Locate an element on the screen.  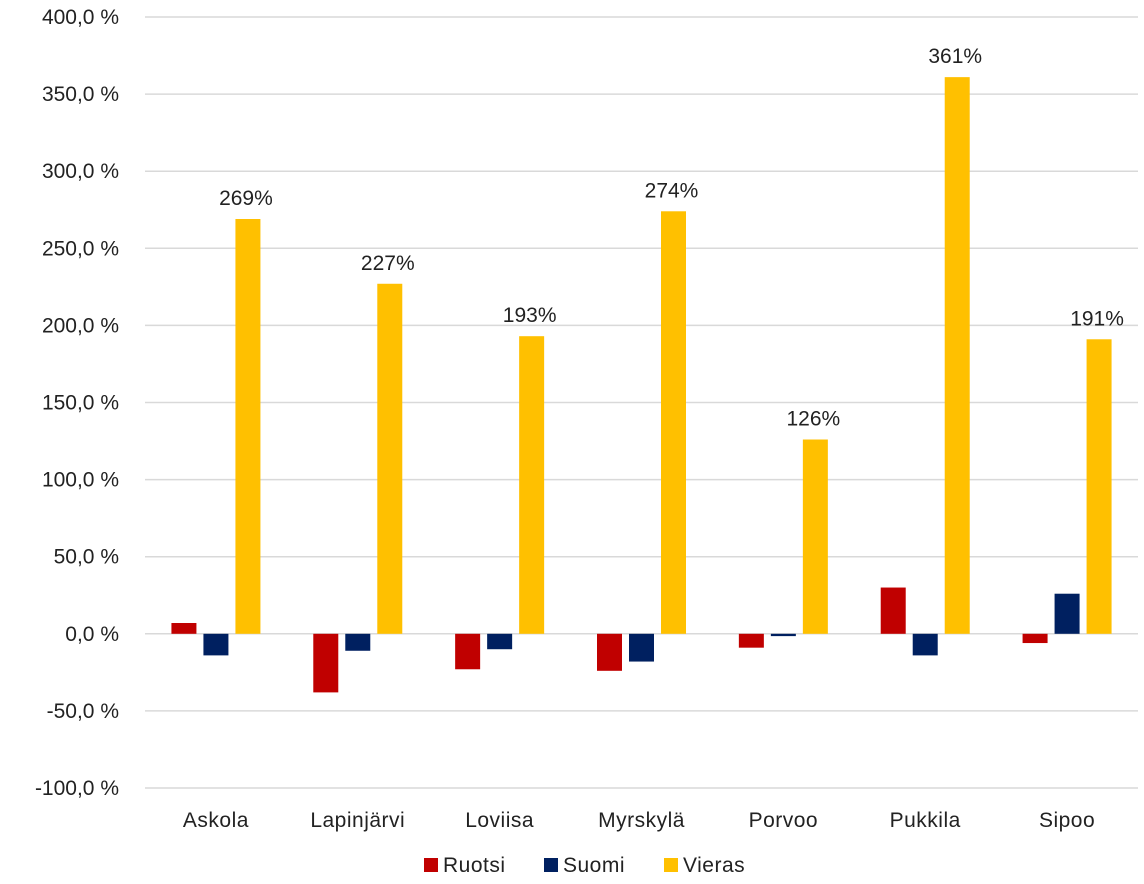
legend-label-suomi: Suomi is located at coordinates (594, 865).